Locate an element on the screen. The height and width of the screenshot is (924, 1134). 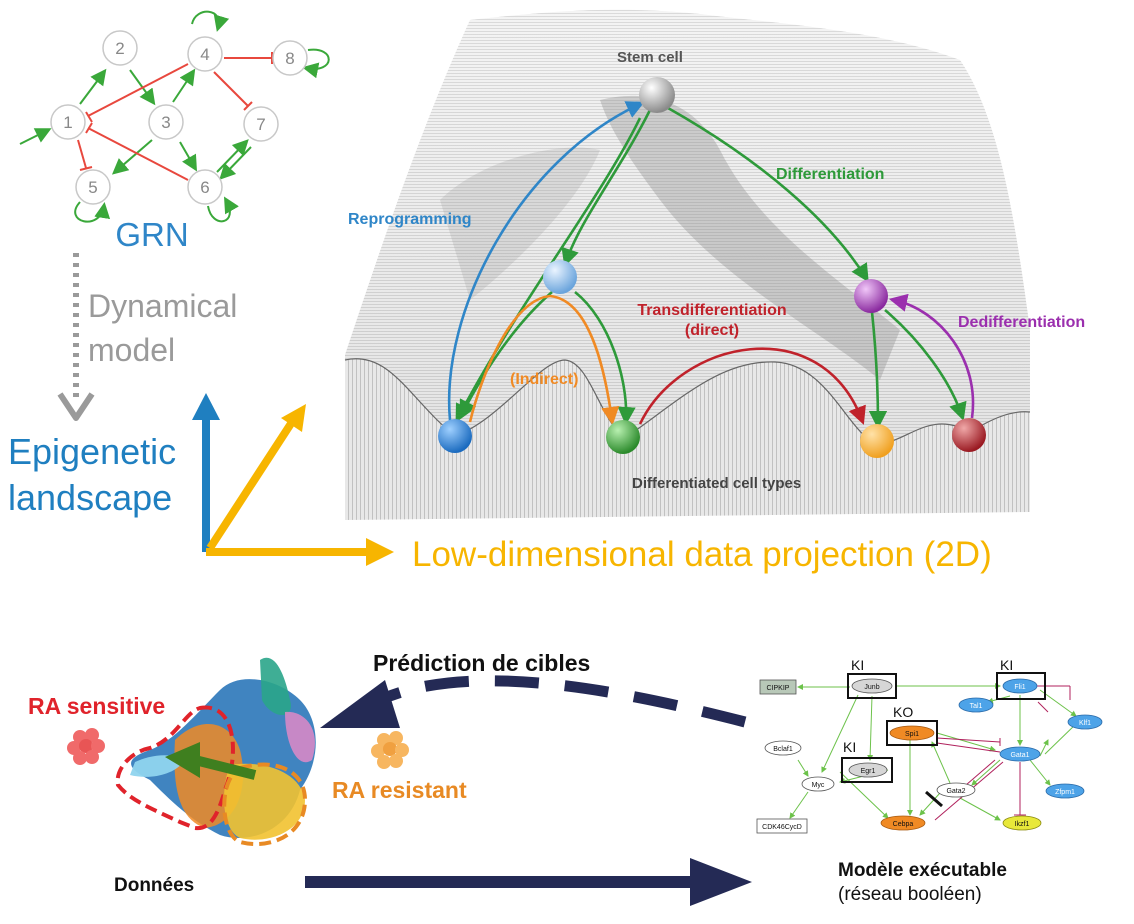
bn-node-myc: Myc is located at coordinates (818, 784).